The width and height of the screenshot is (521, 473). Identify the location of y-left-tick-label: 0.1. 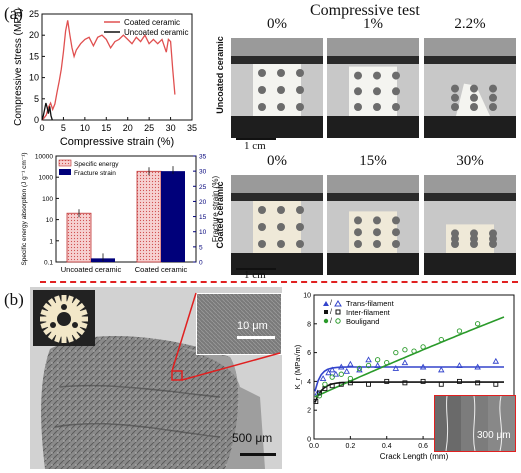
(48, 263).